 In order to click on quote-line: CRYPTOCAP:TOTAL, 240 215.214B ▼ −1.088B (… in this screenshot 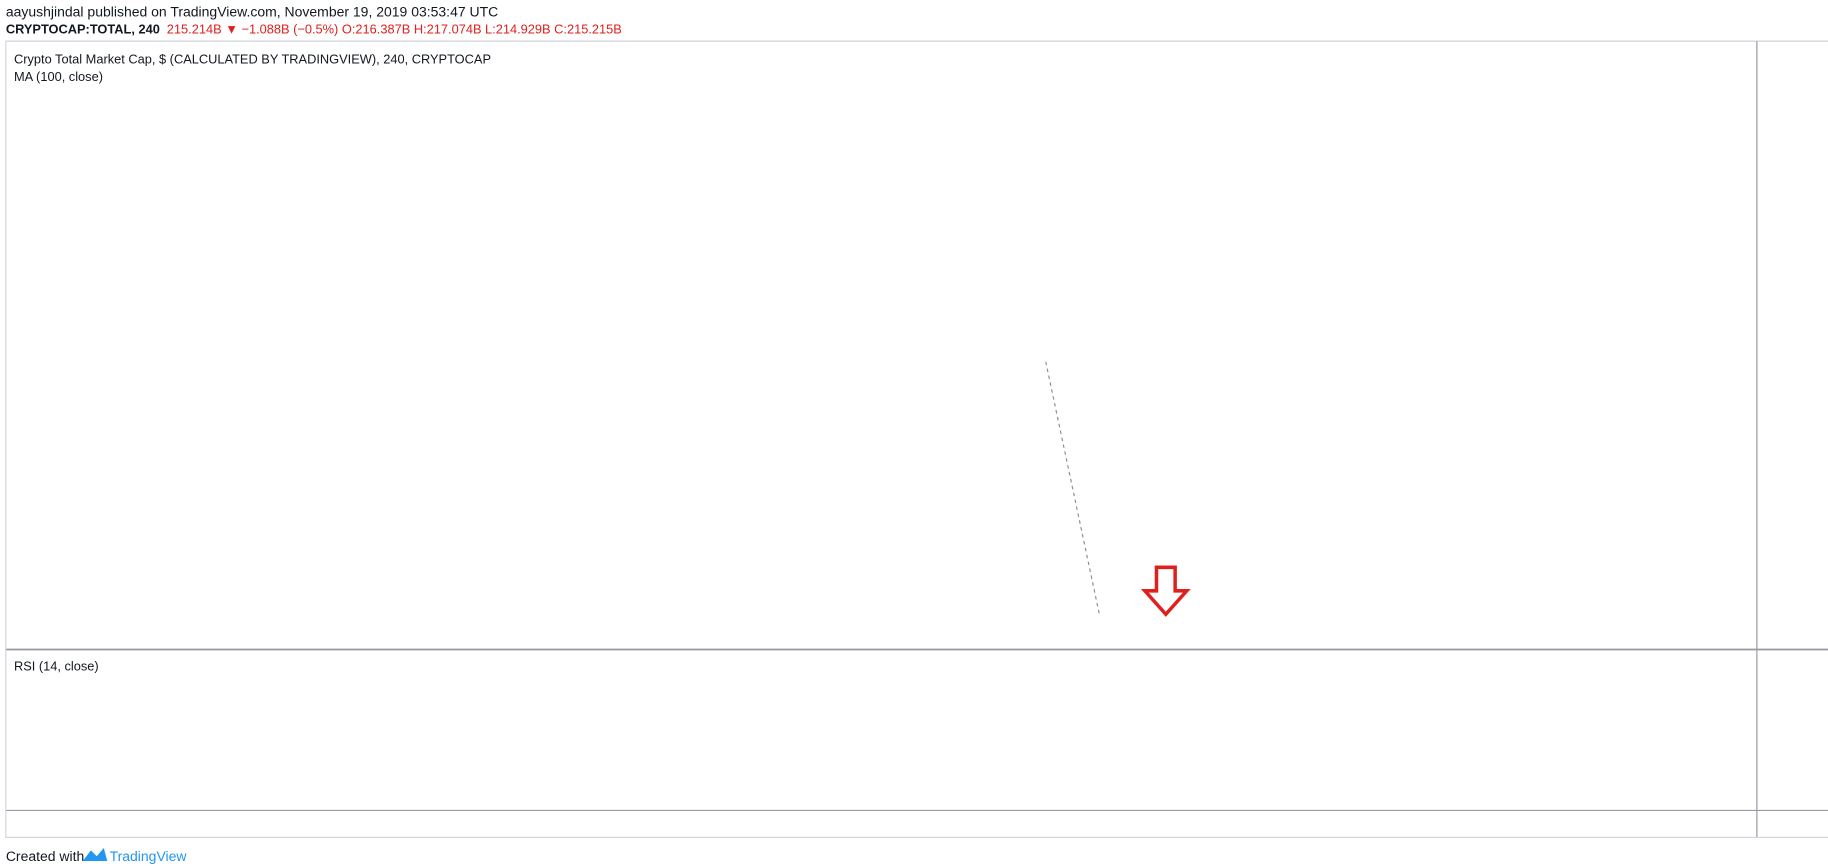, I will do `click(314, 29)`.